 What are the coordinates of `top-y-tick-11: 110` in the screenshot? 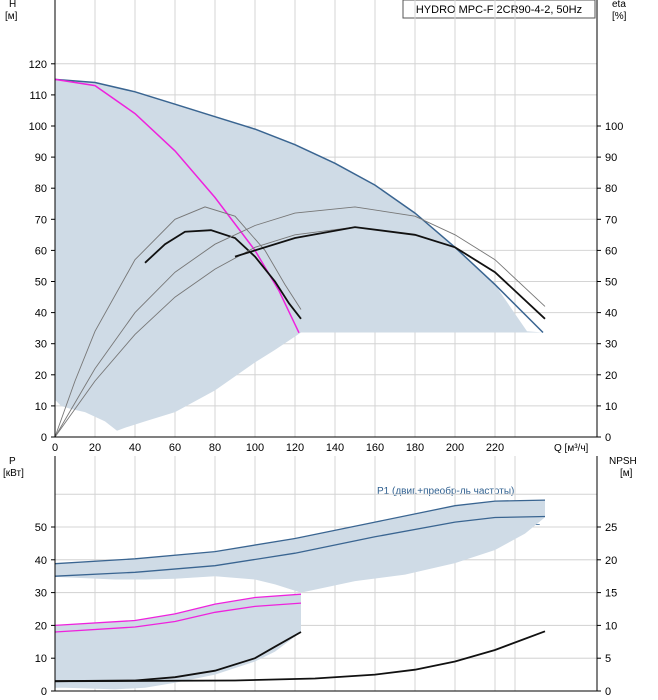 It's located at (38, 96).